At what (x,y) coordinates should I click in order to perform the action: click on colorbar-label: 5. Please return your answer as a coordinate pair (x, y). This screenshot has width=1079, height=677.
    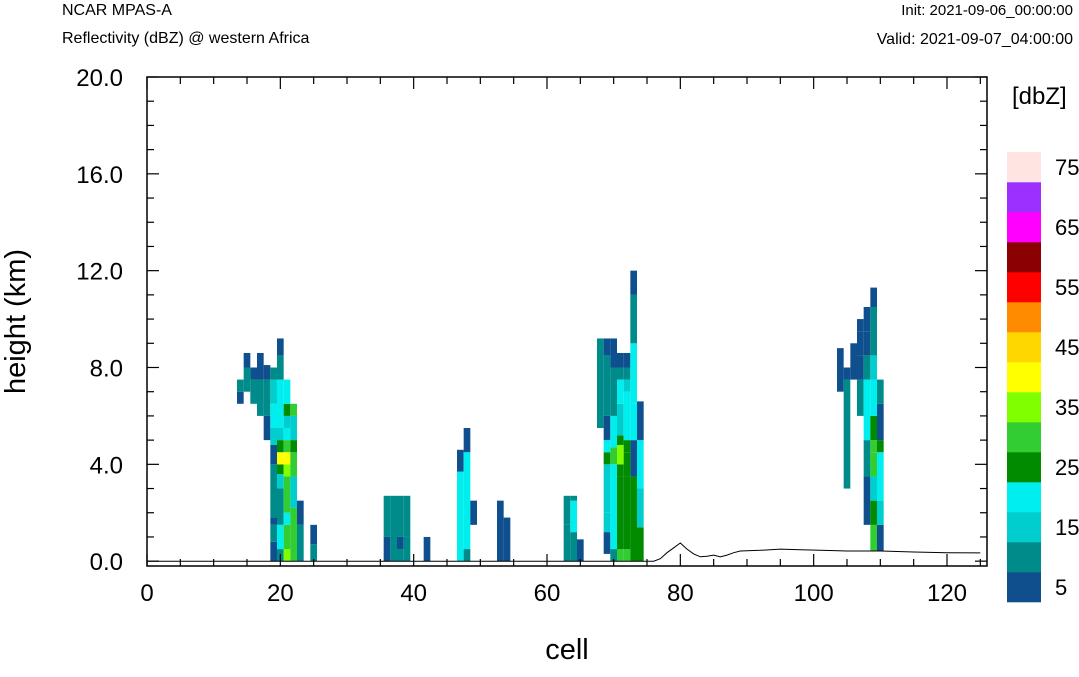
    Looking at the image, I should click on (1061, 587).